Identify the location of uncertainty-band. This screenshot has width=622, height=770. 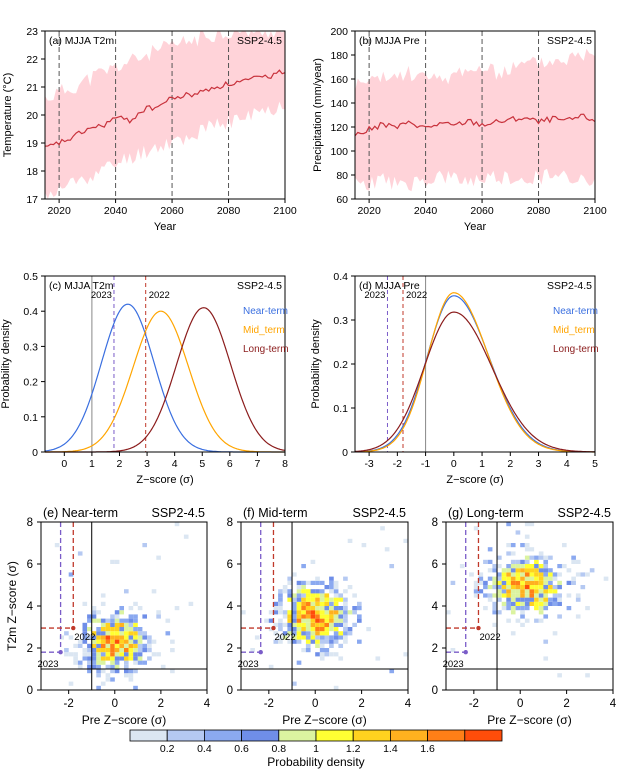
(475, 120).